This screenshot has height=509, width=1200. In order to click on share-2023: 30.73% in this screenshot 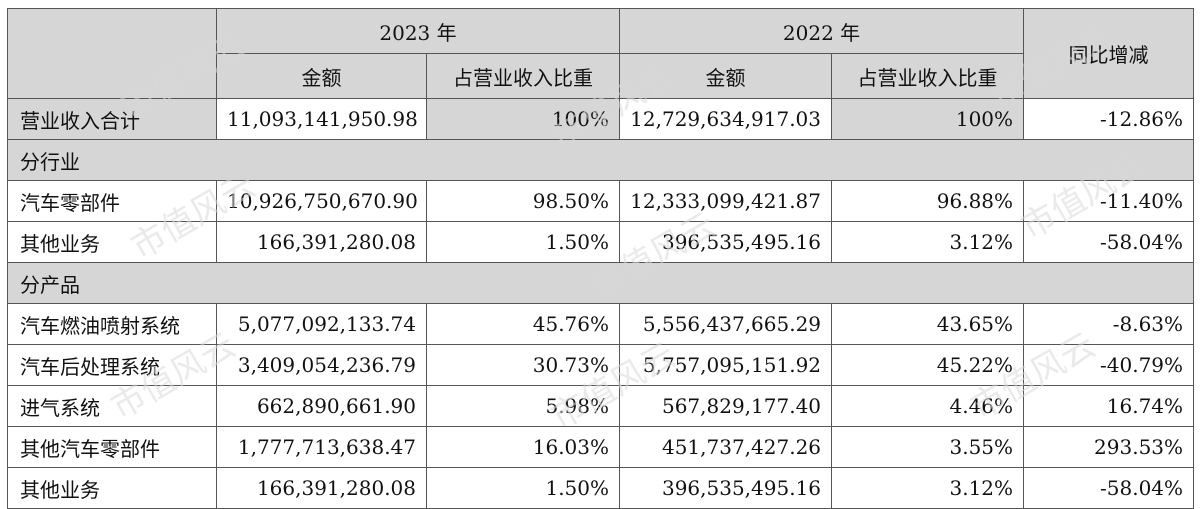, I will do `click(523, 365)`.